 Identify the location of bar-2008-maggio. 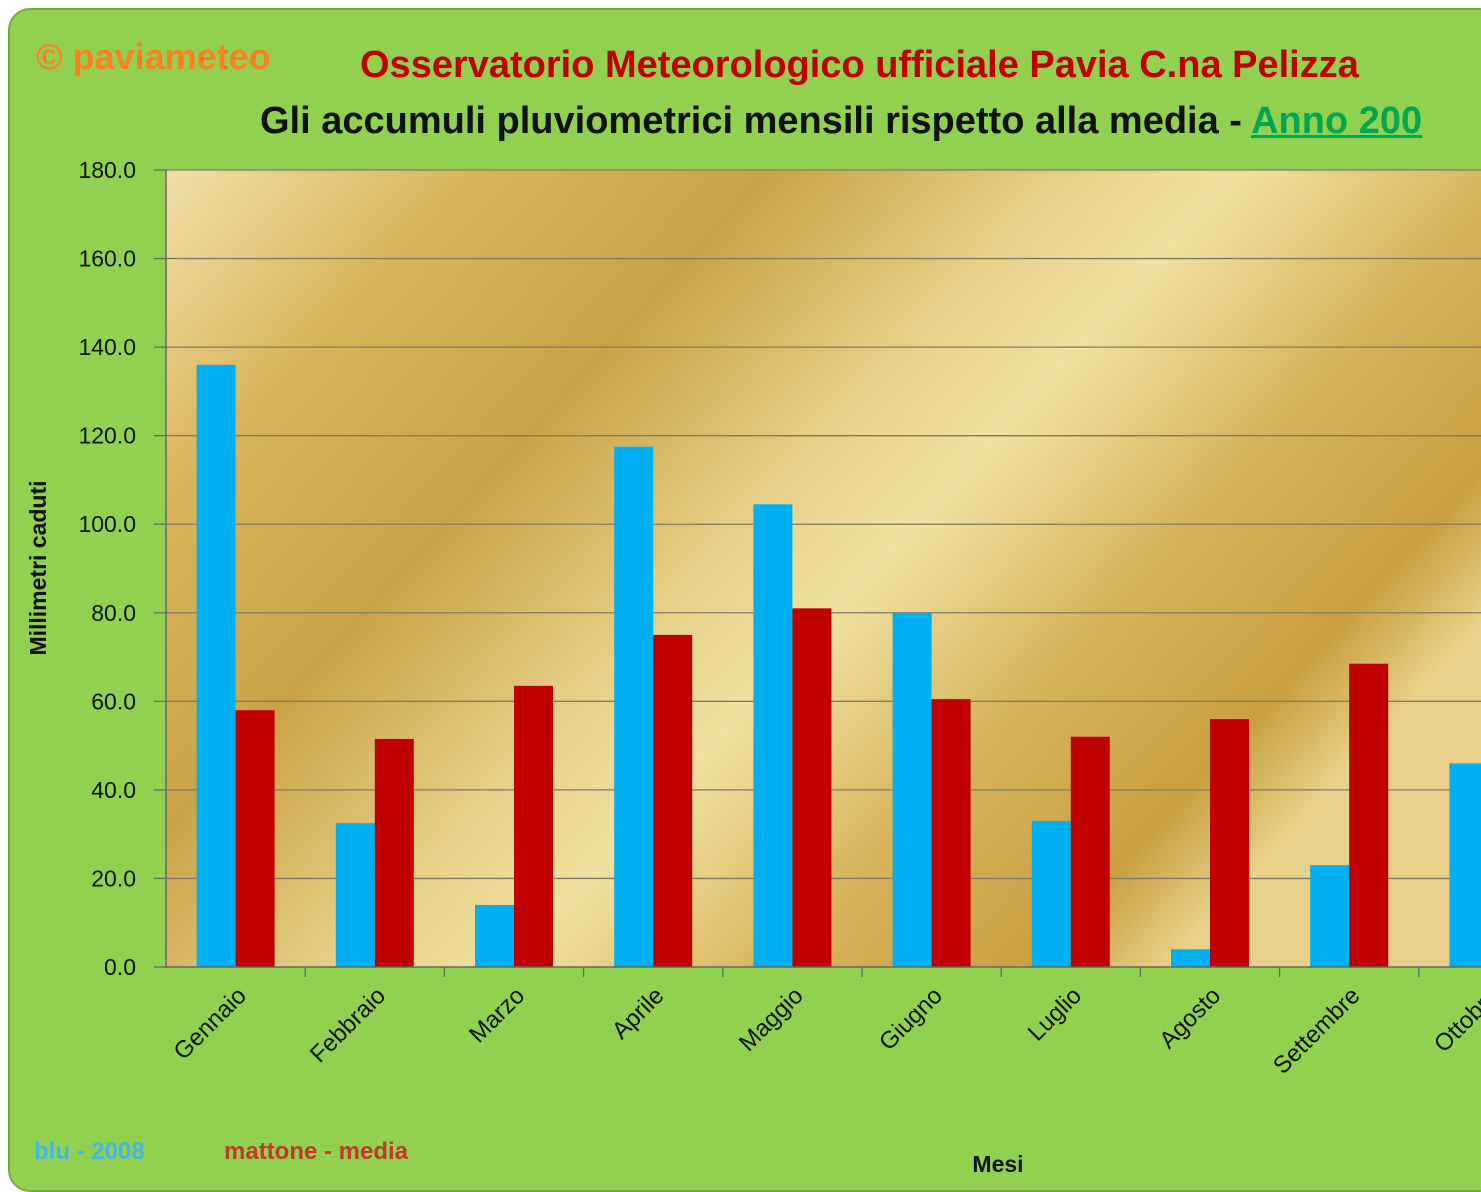
(773, 735).